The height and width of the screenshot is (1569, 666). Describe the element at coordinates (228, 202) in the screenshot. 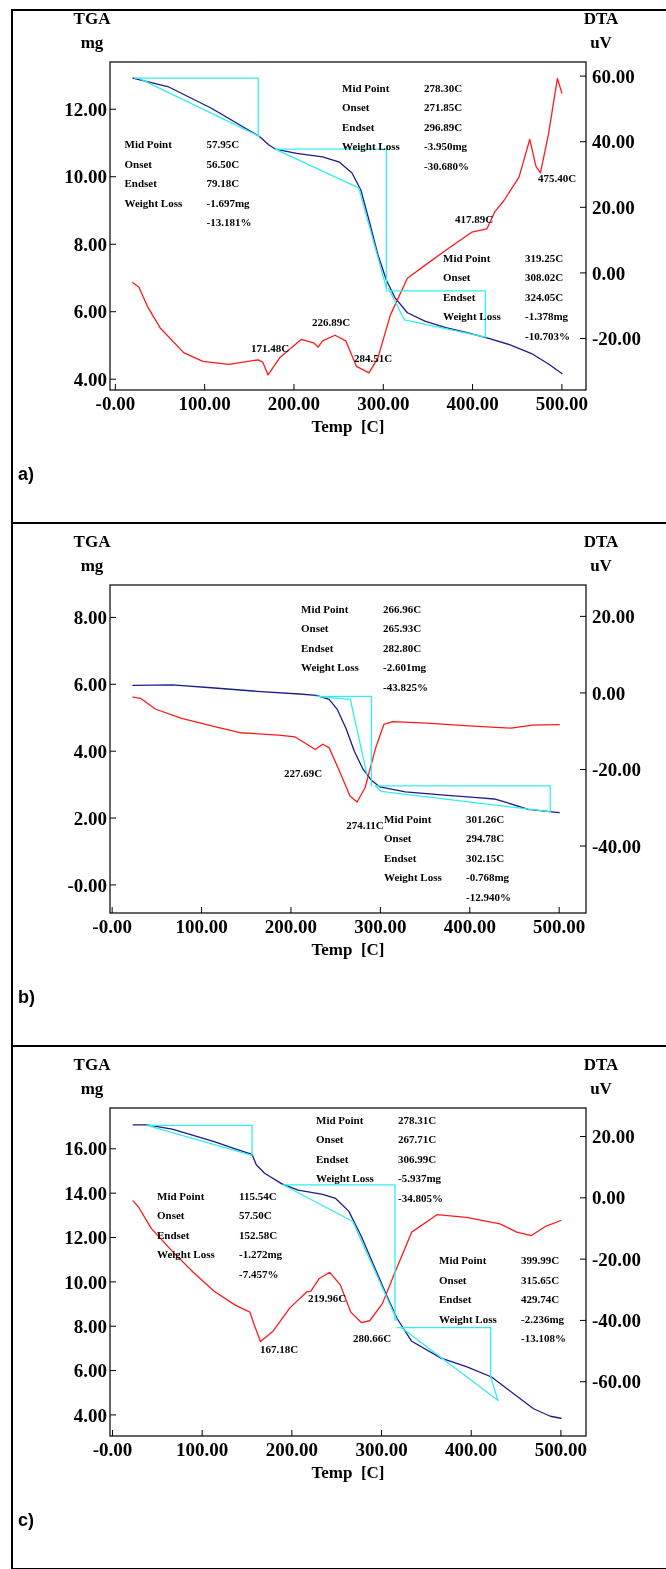

I see `annotation: -1.697mg` at that location.